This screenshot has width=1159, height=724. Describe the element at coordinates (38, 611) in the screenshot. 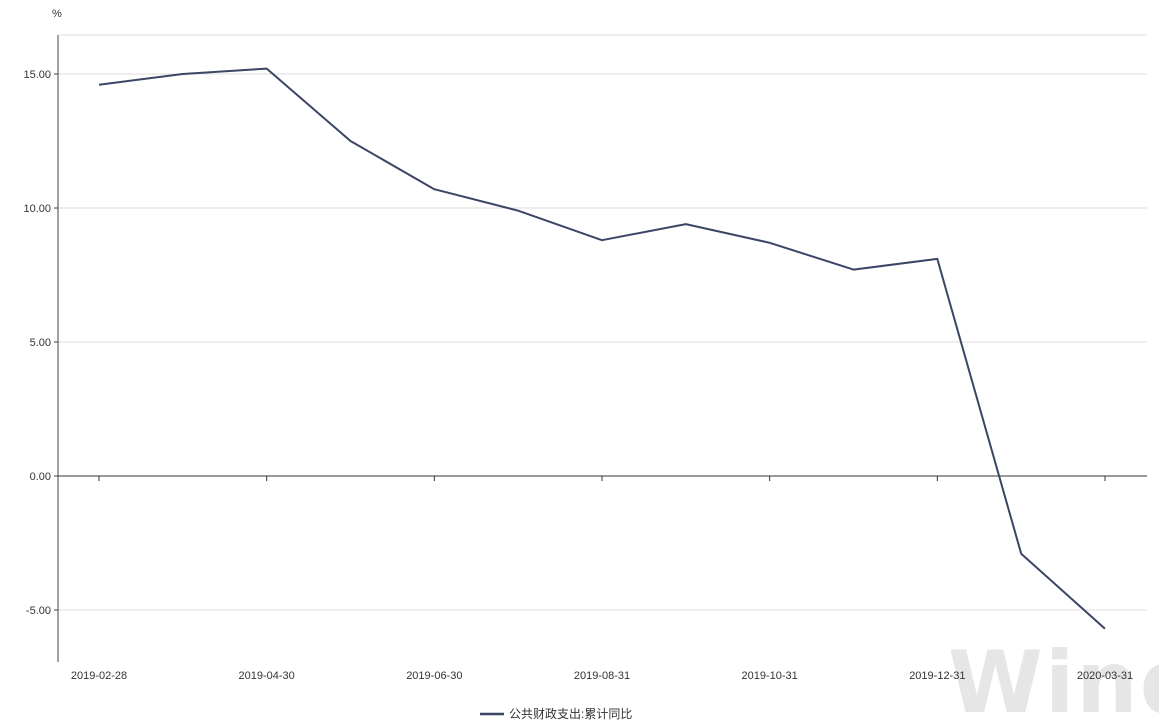

I see `y-tick-label: -5.00` at that location.